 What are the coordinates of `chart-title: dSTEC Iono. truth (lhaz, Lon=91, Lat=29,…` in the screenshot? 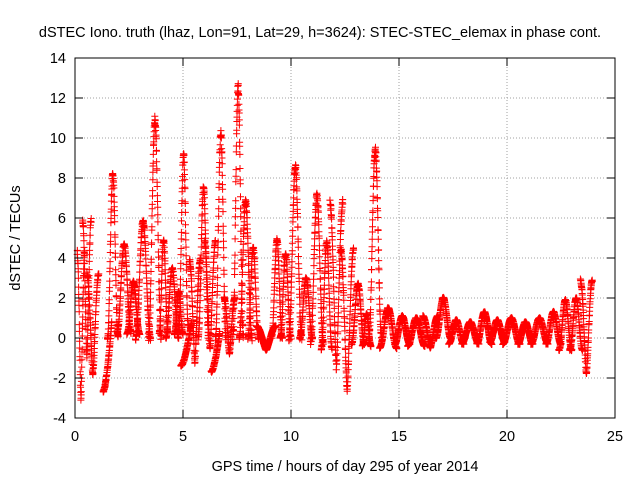 It's located at (320, 33).